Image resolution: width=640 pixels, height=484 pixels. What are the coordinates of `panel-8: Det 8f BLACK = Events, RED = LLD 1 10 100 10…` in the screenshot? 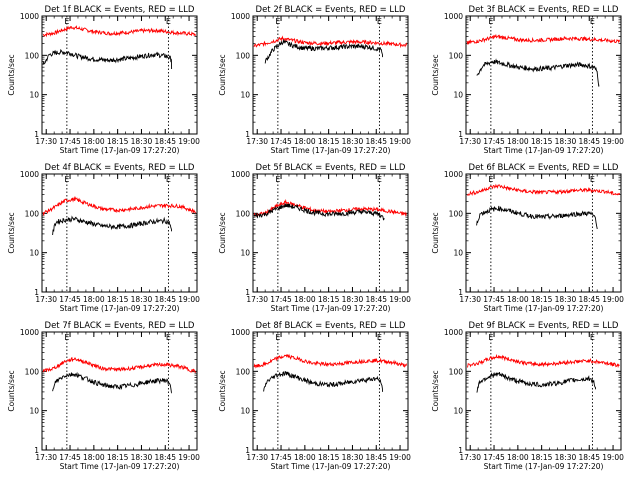 It's located at (314, 396).